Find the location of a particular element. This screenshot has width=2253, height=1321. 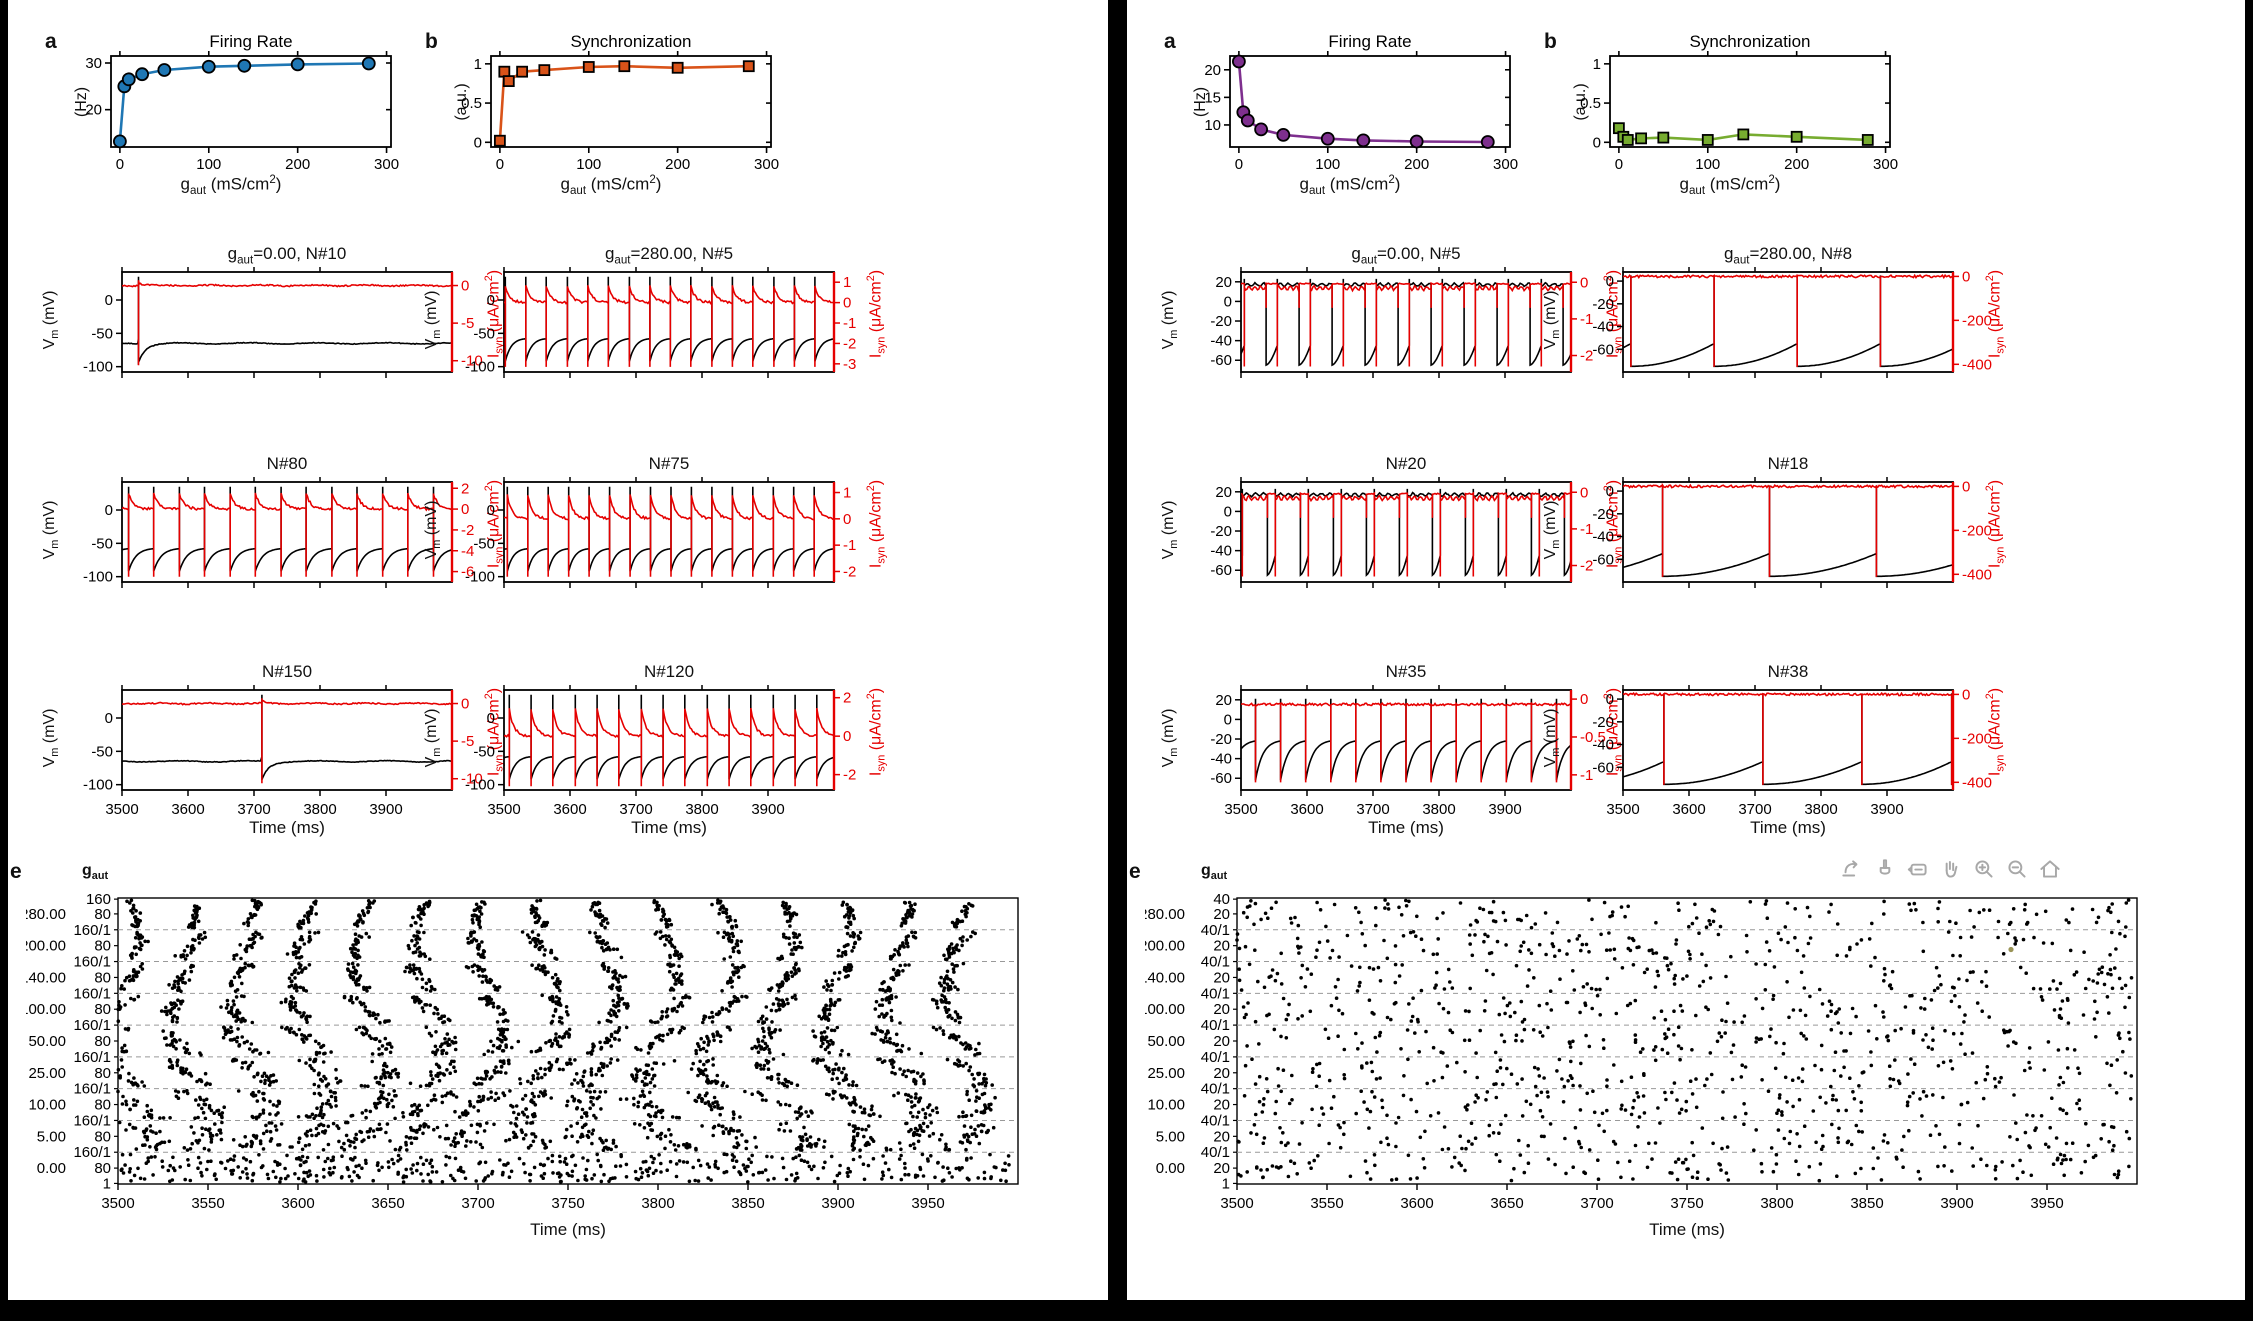

svg-text: 3700 is located at coordinates (253, 809).